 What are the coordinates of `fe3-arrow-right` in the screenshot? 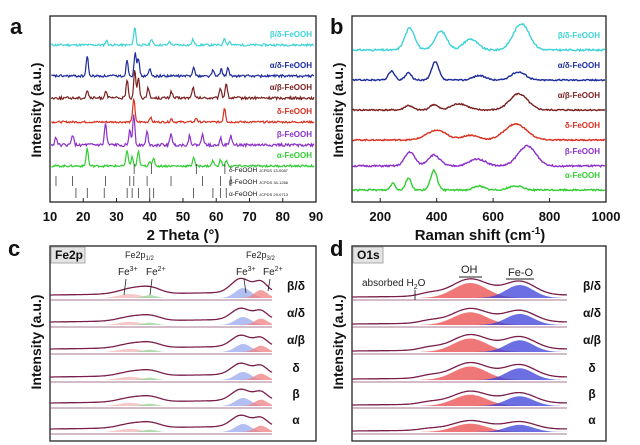 It's located at (245, 286).